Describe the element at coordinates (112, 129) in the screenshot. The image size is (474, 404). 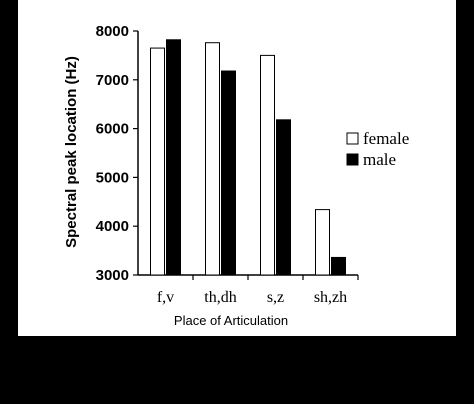
I see `y-tick-label: 6000` at that location.